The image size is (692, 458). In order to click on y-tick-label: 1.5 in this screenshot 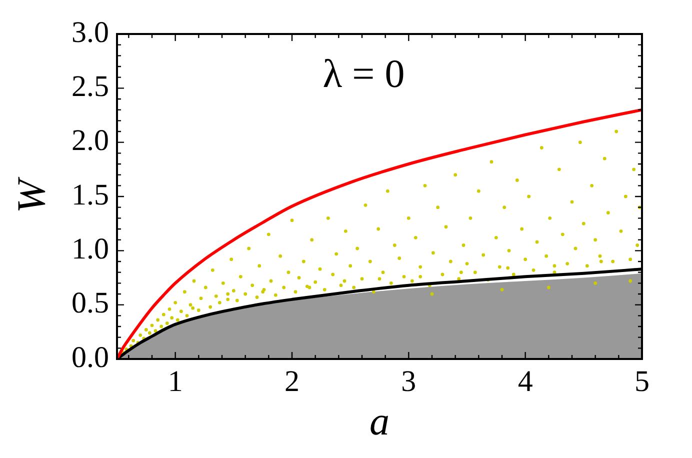, I will do `click(90, 195)`.